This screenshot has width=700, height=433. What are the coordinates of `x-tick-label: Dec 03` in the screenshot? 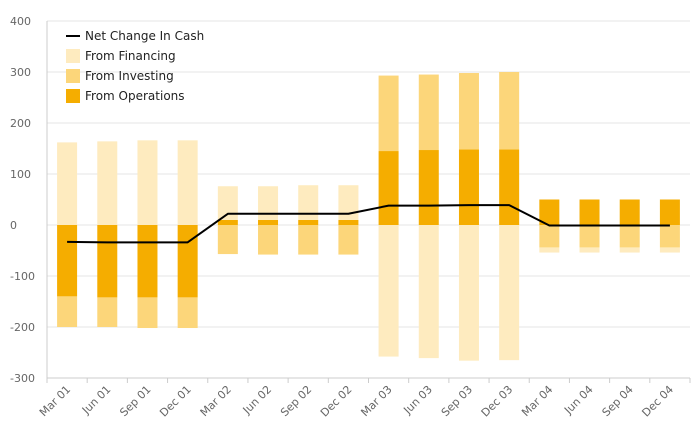 It's located at (497, 401).